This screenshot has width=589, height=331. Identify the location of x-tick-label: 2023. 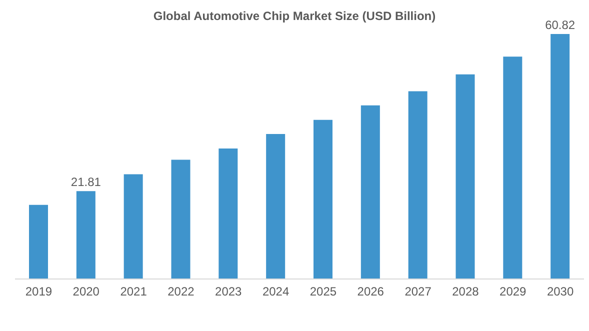
(228, 291).